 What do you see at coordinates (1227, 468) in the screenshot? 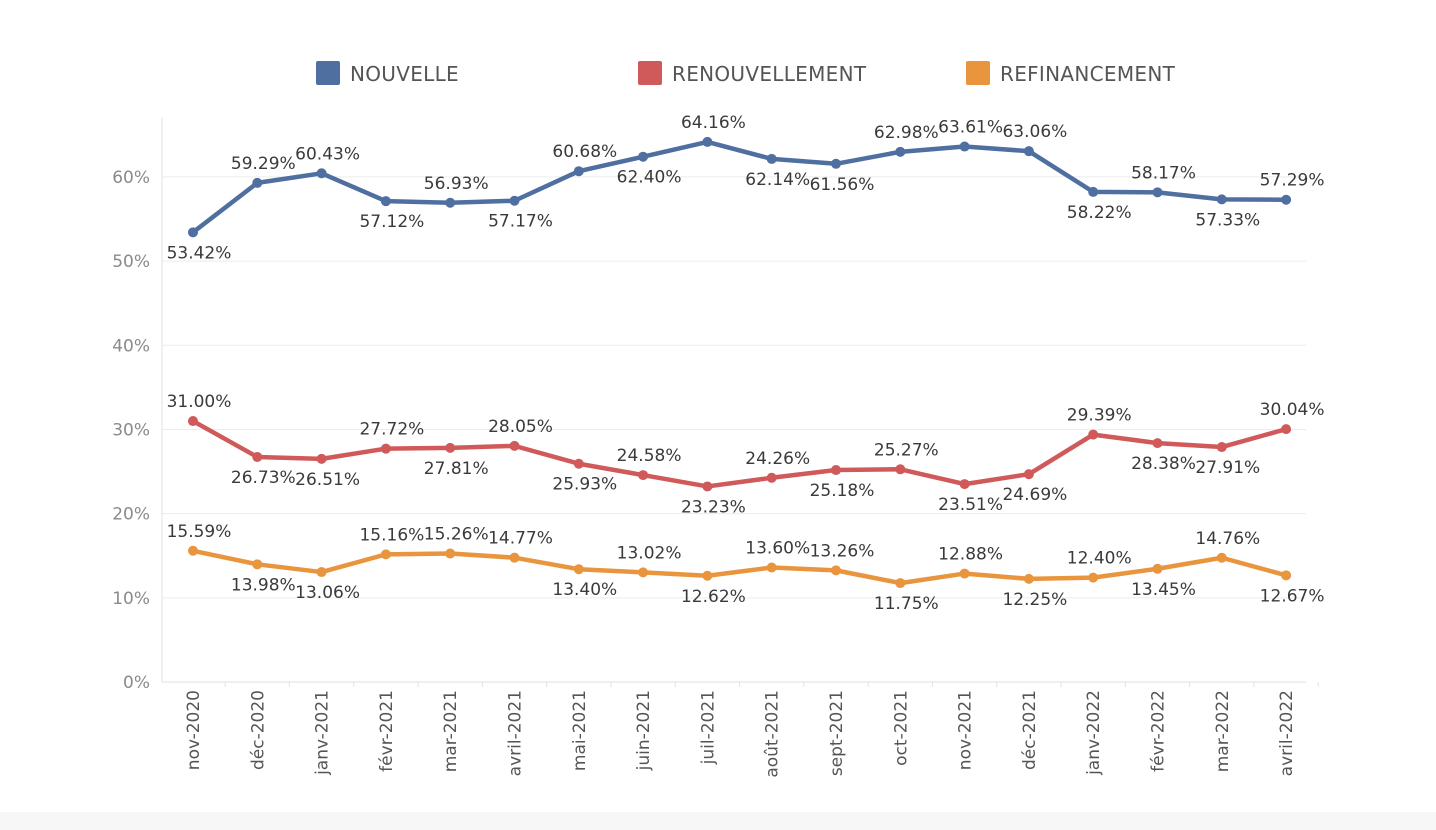
I see `data-label: 27.91%` at bounding box center [1227, 468].